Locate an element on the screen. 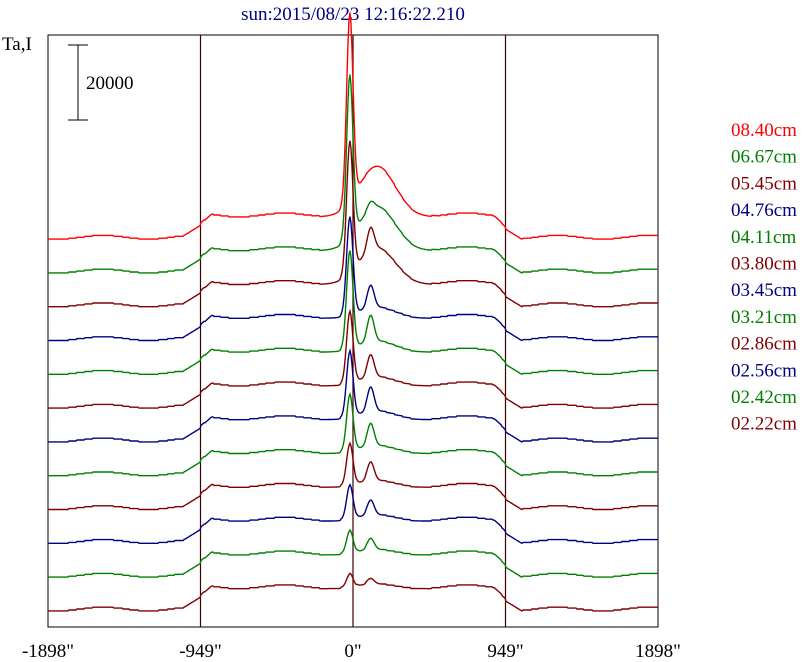 This screenshot has width=807, height=662. x-tick-label: 0" is located at coordinates (352, 651).